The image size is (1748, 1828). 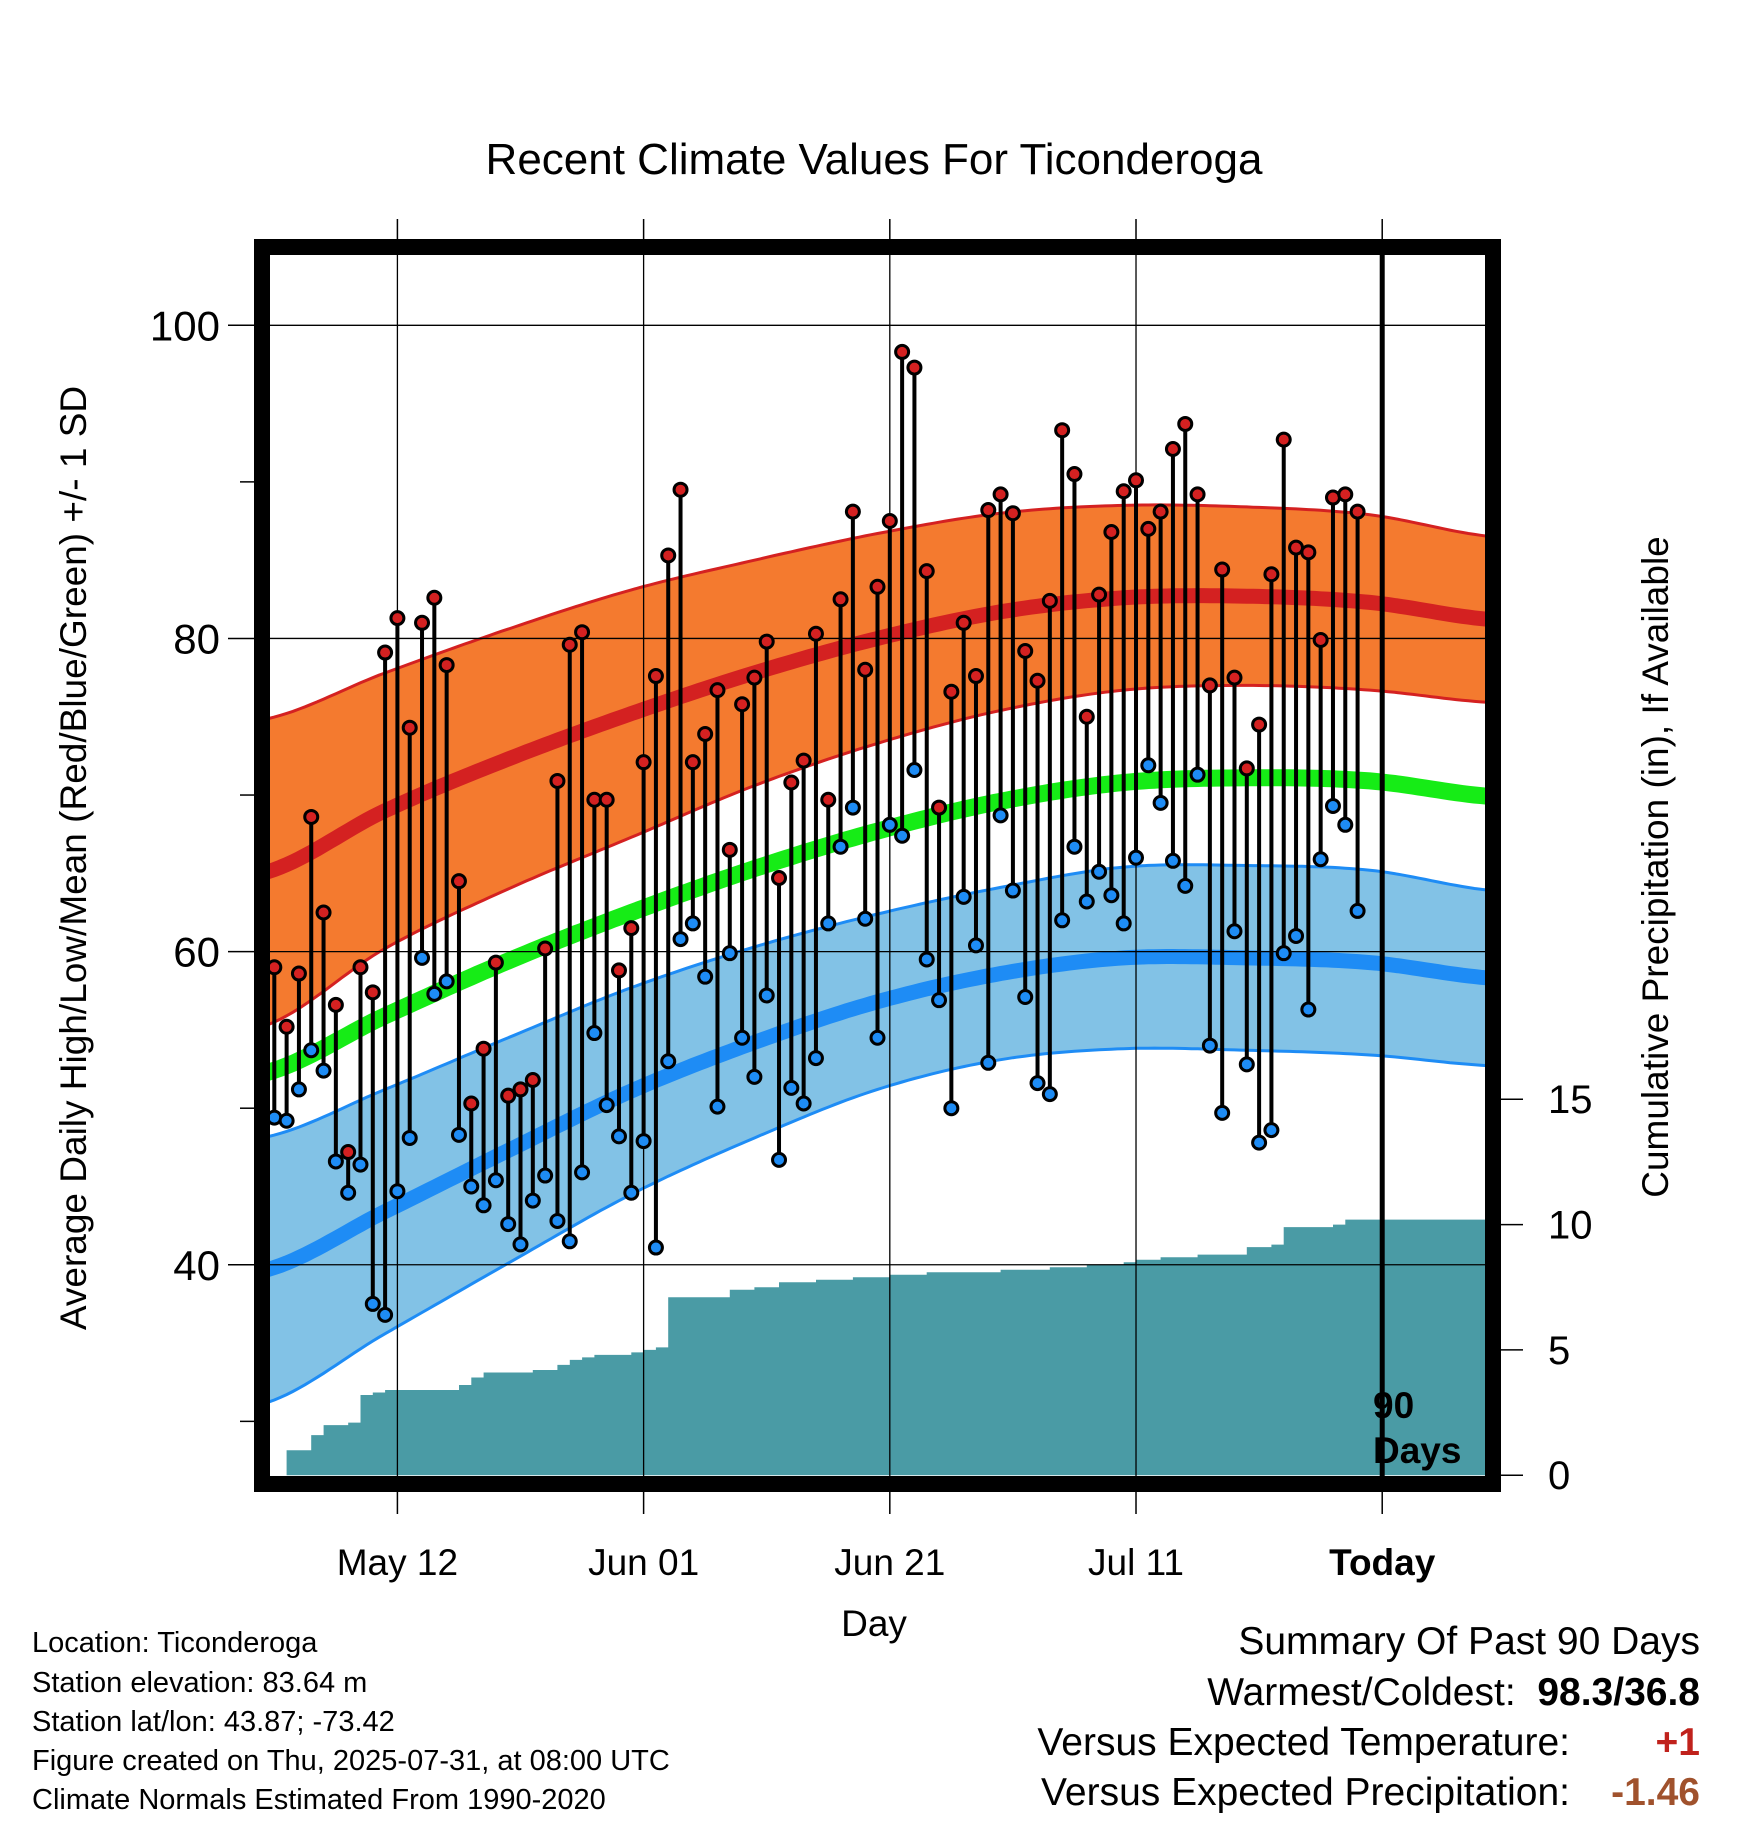 What do you see at coordinates (175, 1643) in the screenshot?
I see `footer-location: Location: Ticonderoga` at bounding box center [175, 1643].